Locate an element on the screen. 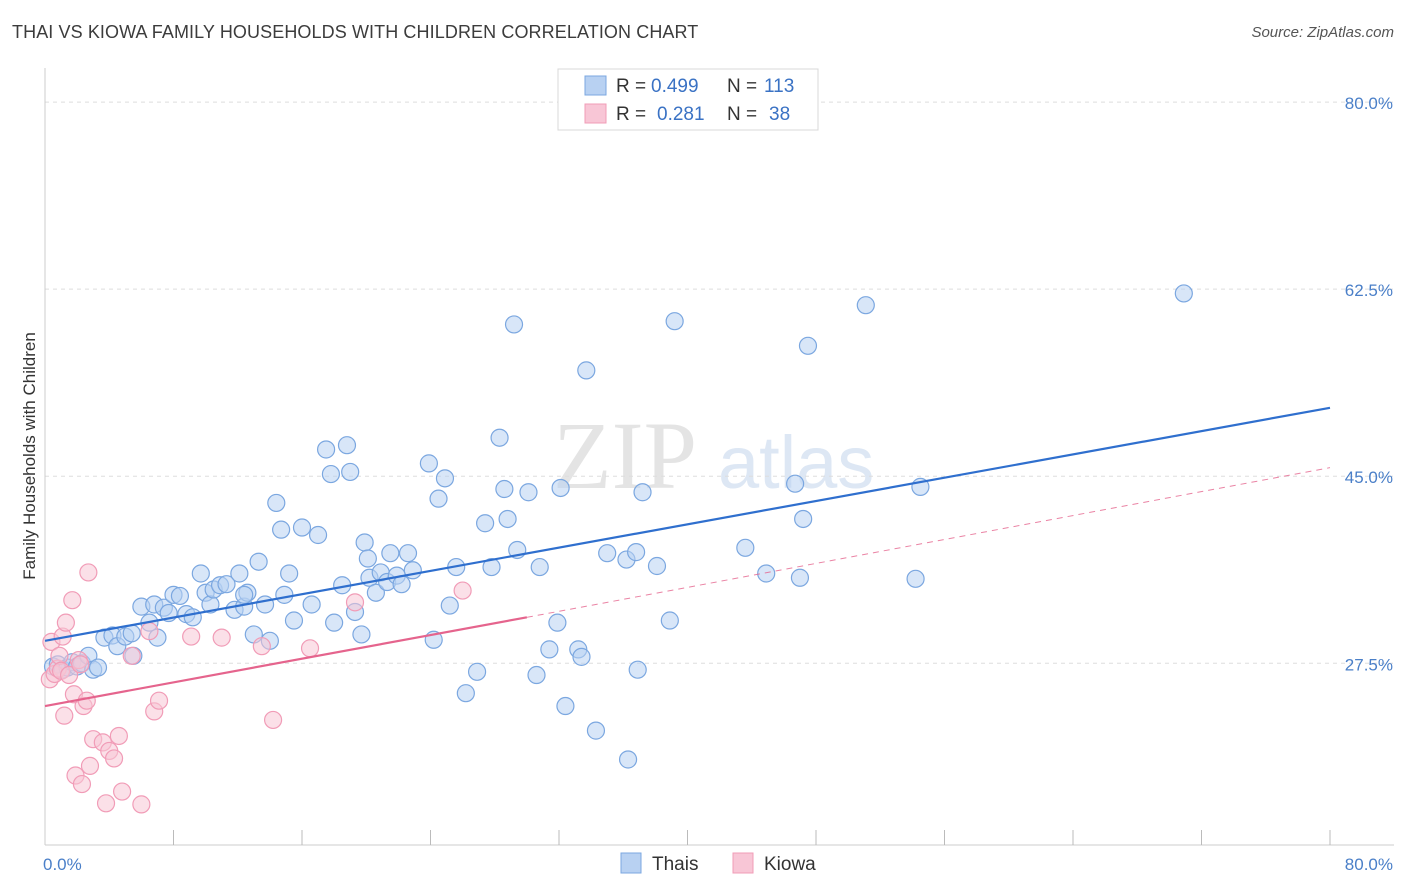 The height and width of the screenshot is (892, 1406). kiowa-swatch-icon is located at coordinates (595, 113).